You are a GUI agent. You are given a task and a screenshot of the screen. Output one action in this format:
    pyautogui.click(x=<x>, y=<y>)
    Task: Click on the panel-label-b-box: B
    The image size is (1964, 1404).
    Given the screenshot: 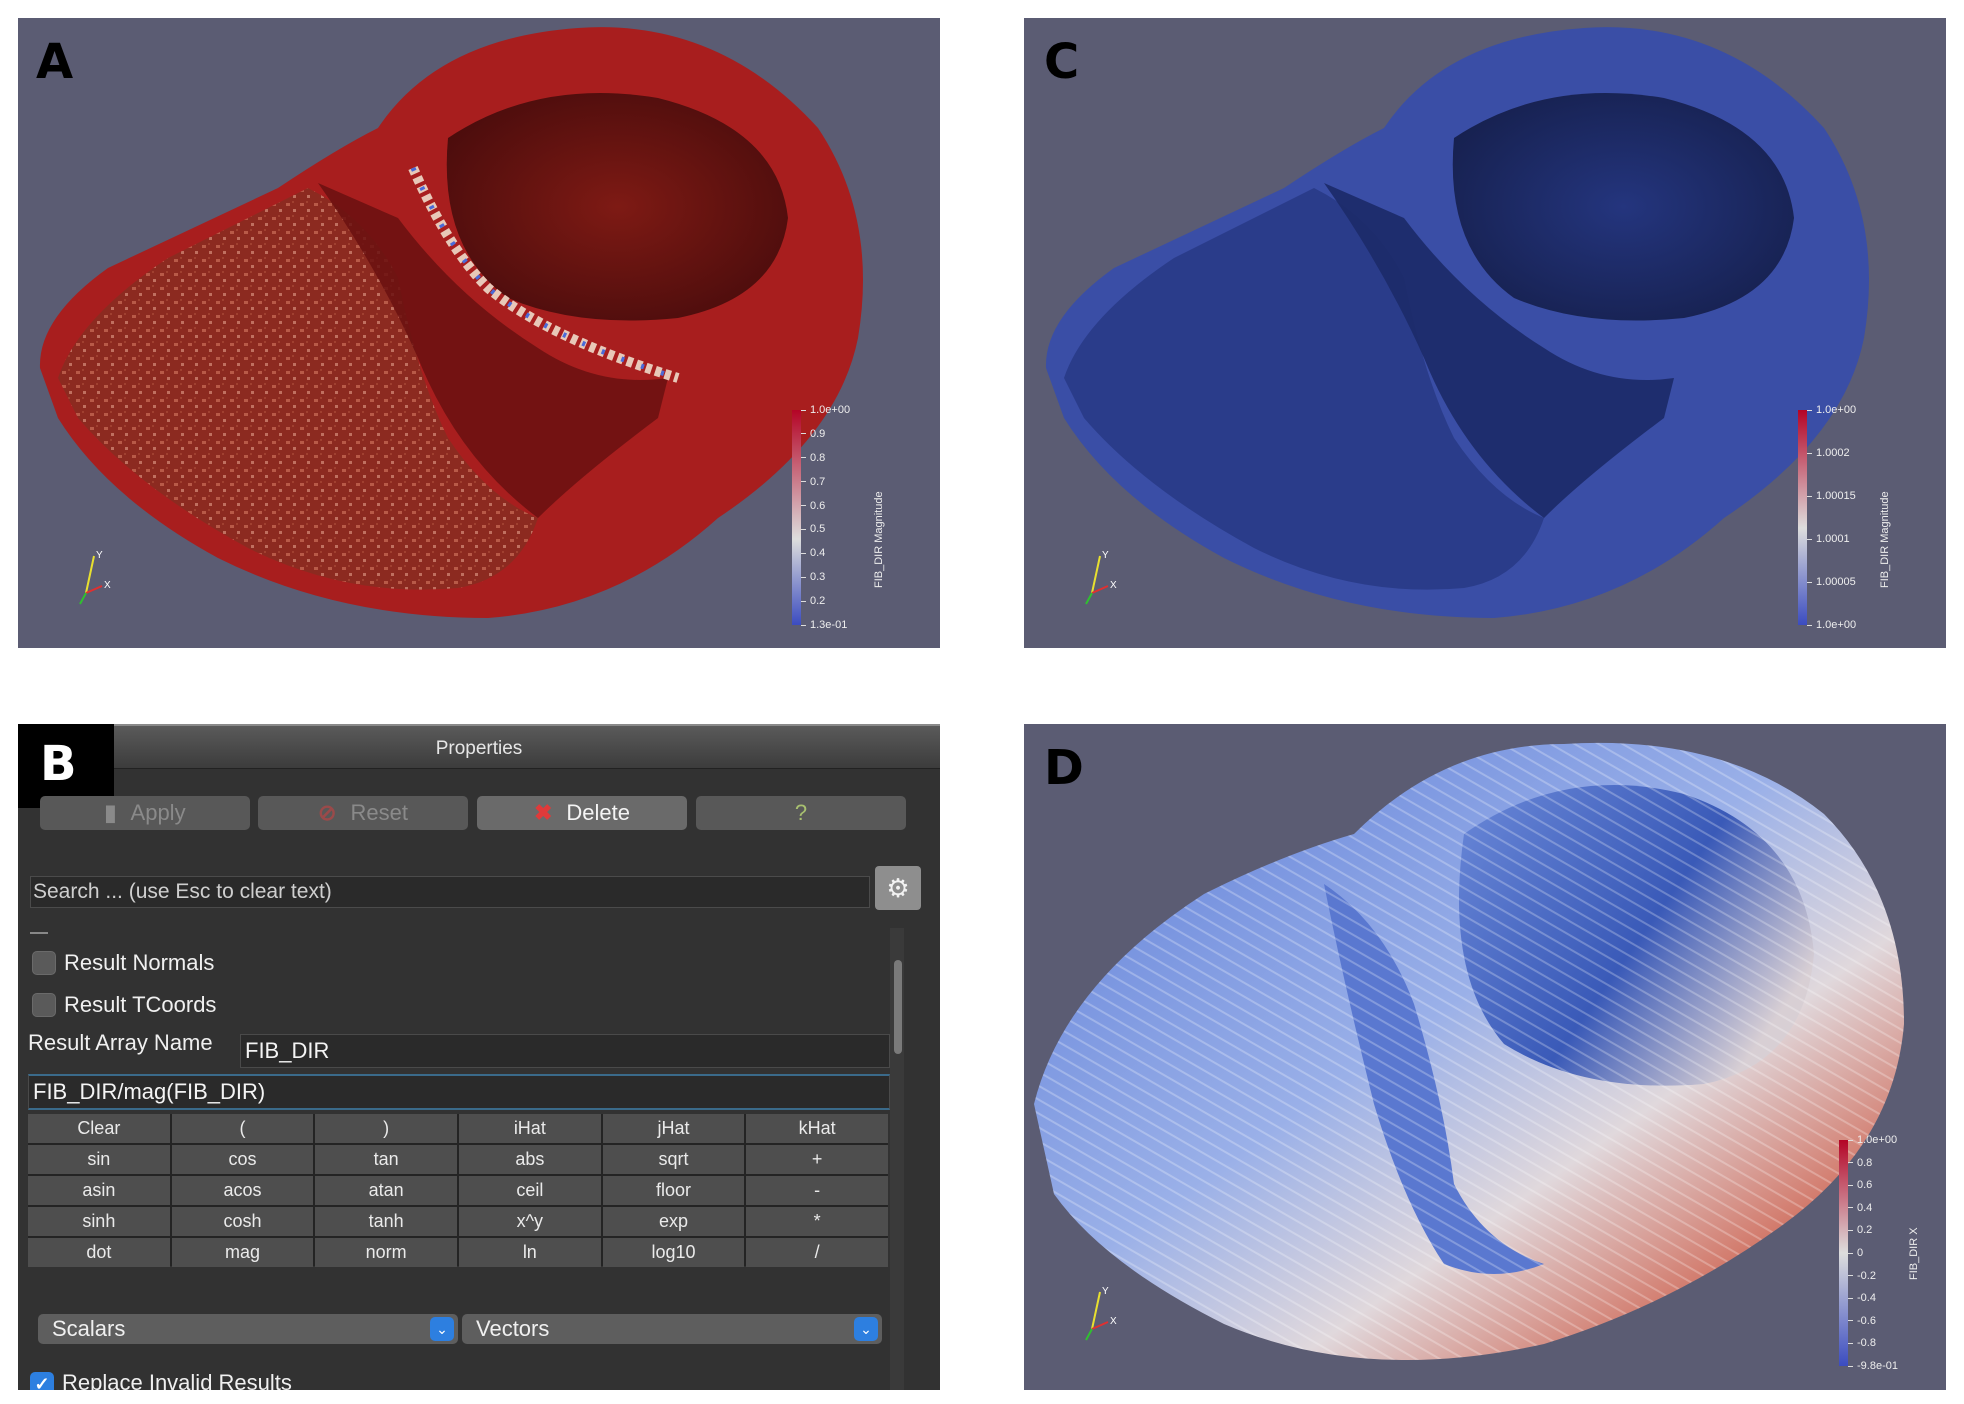 What is the action you would take?
    pyautogui.click(x=66, y=766)
    